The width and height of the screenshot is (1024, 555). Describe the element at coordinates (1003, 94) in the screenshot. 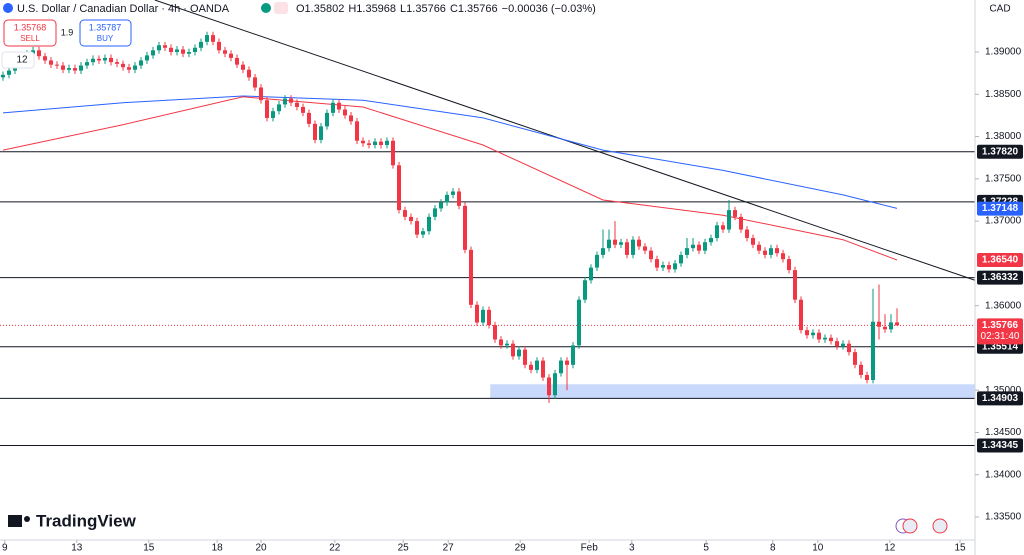

I see `y-tick-label: 1.38500` at that location.